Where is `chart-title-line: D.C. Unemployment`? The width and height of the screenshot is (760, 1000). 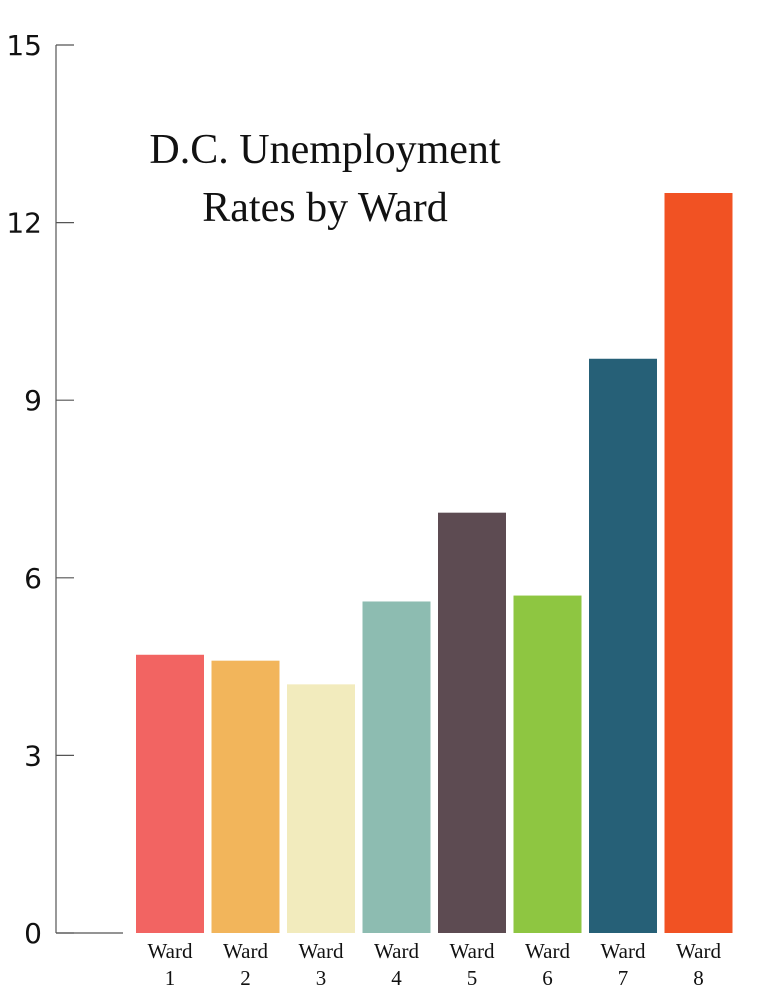
chart-title-line: D.C. Unemployment is located at coordinates (324, 150).